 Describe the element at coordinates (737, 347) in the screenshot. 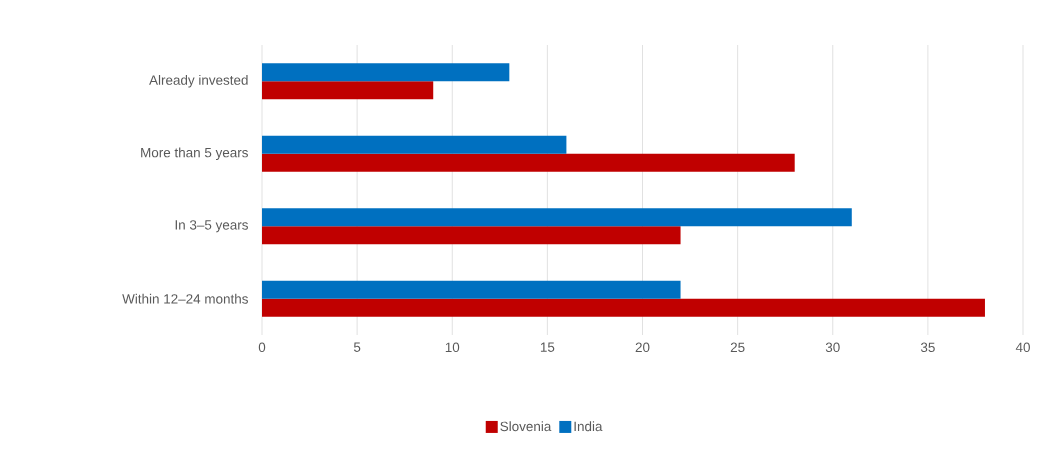

I see `x-tick-label: 25` at that location.